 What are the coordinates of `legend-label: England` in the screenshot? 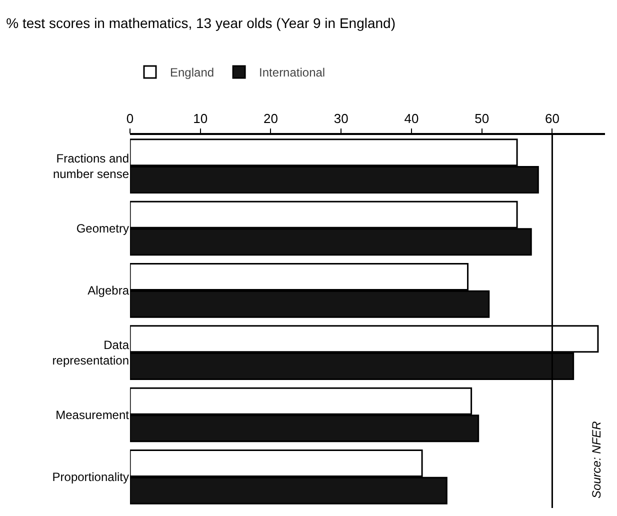 It's located at (192, 73).